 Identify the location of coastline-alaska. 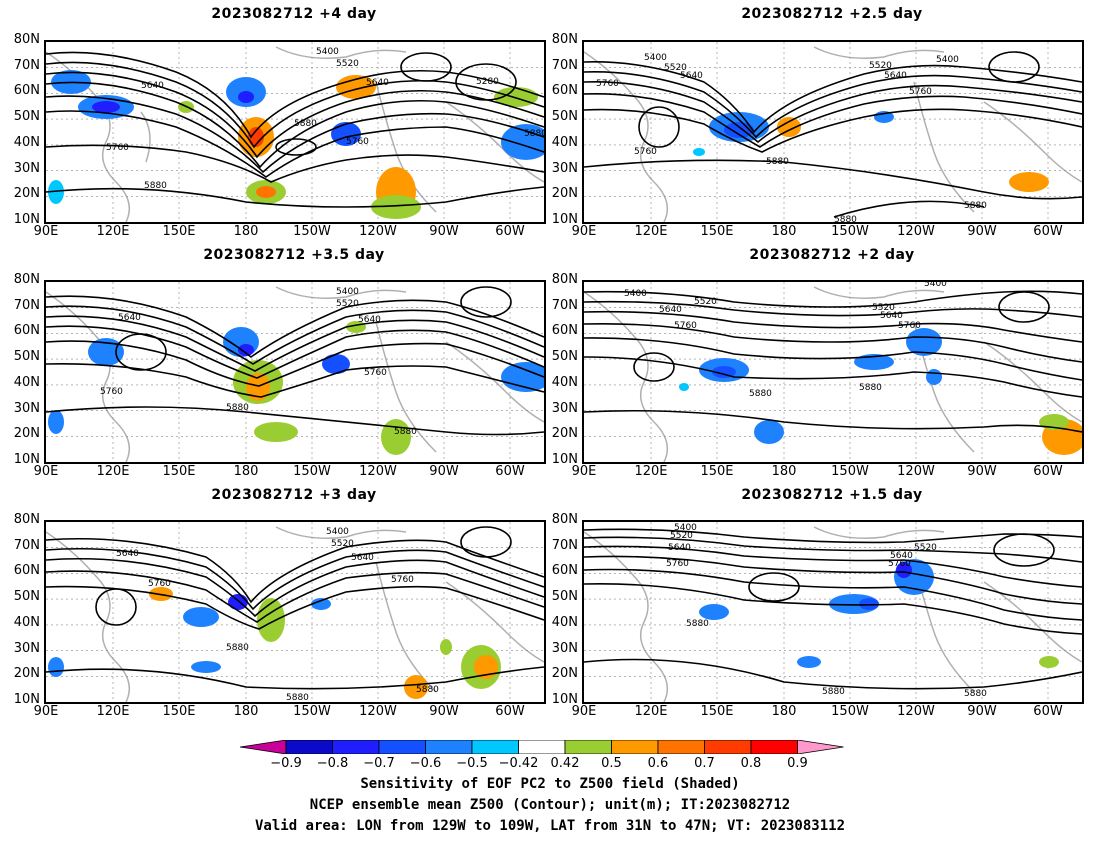
(341, 532).